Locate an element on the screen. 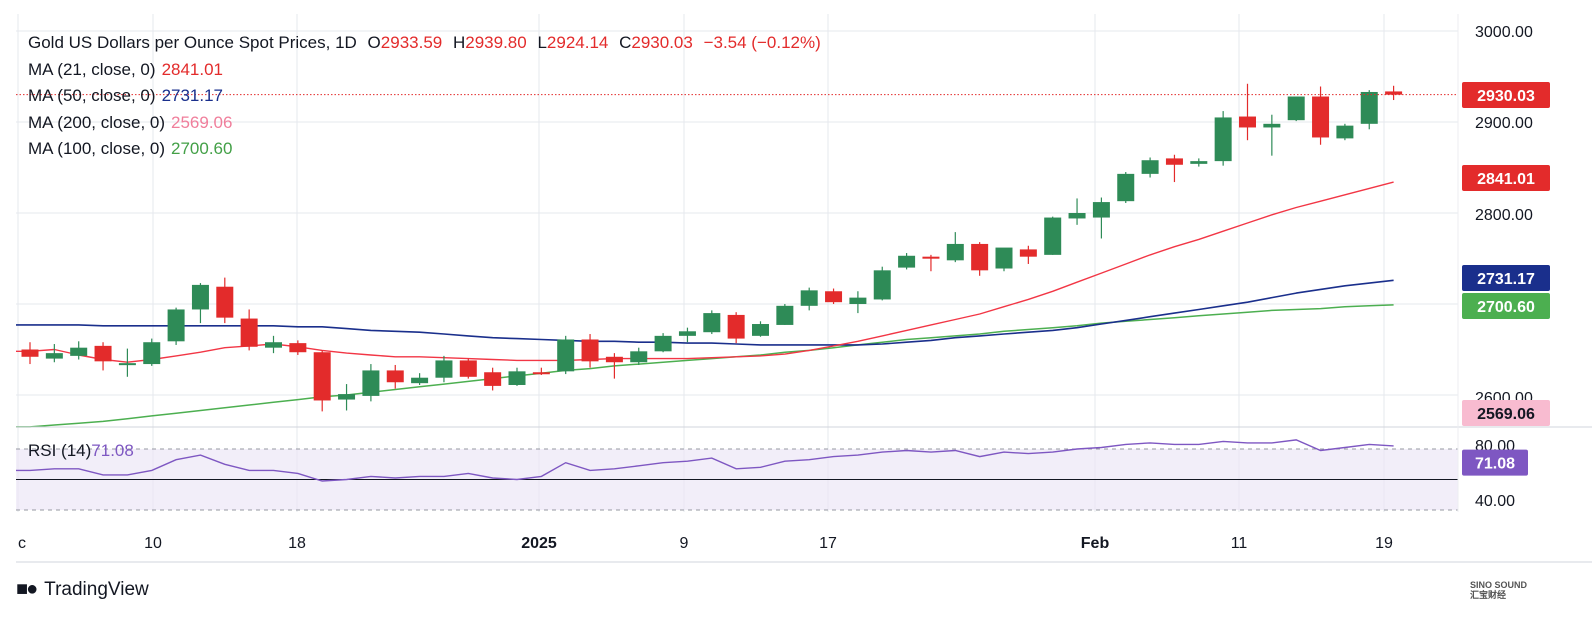 The width and height of the screenshot is (1592, 626). close-price-badge: 2930.03 is located at coordinates (1506, 95).